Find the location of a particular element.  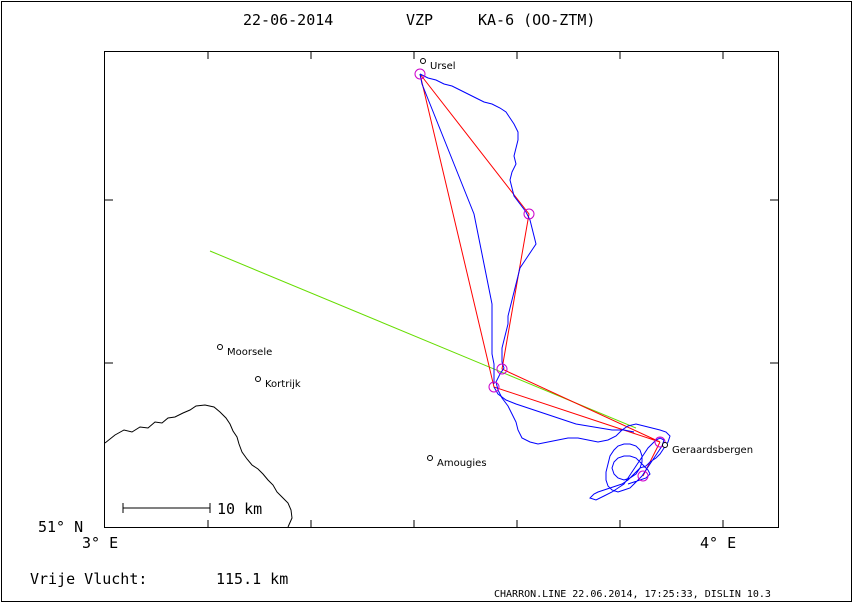

flight-track-lower is located at coordinates (564, 409).